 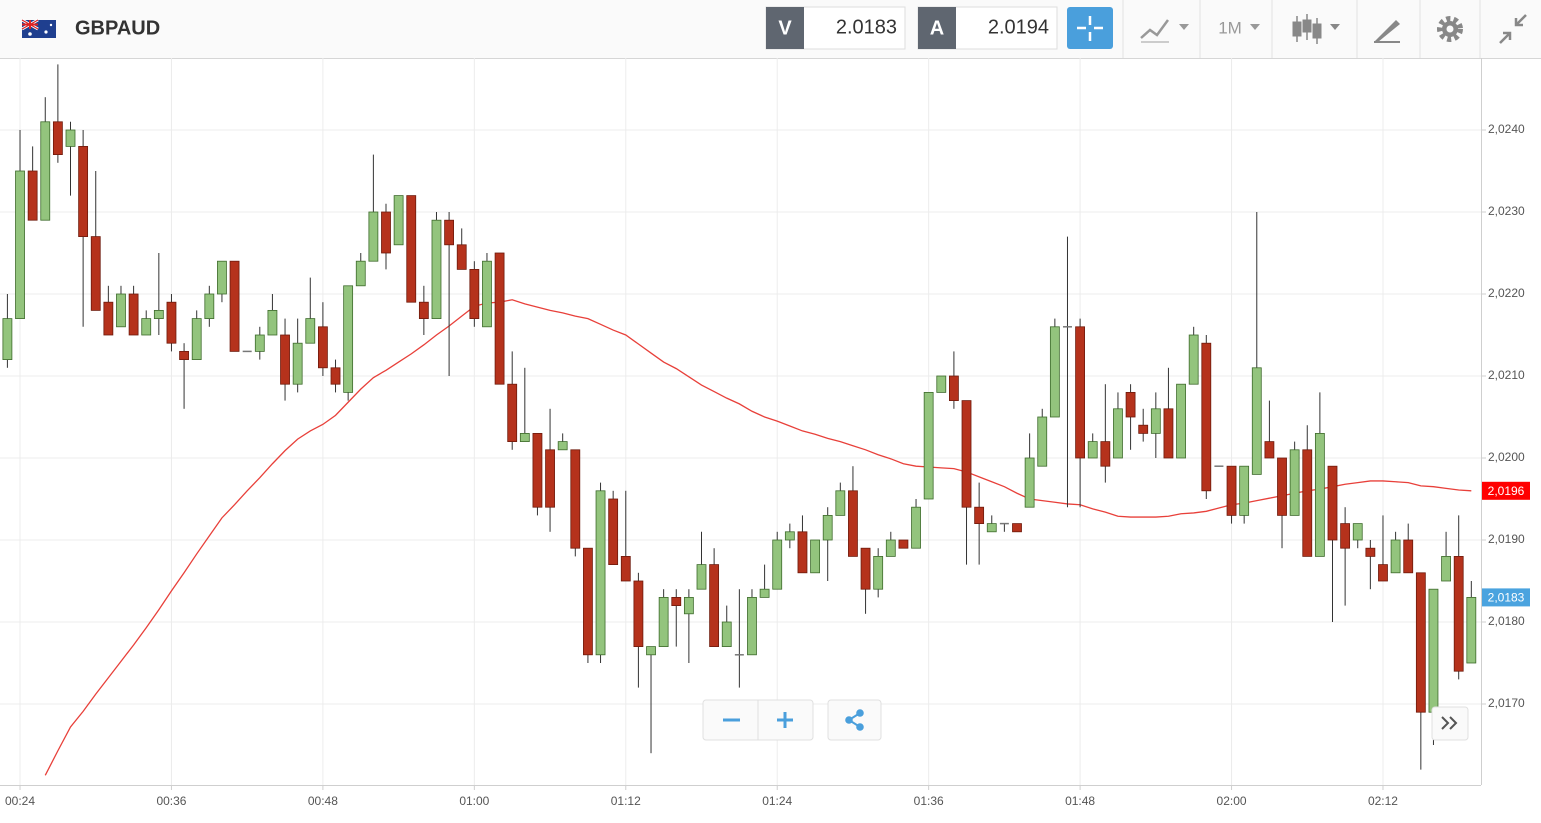 I want to click on y-tick-label: 2,0190, so click(x=1506, y=539).